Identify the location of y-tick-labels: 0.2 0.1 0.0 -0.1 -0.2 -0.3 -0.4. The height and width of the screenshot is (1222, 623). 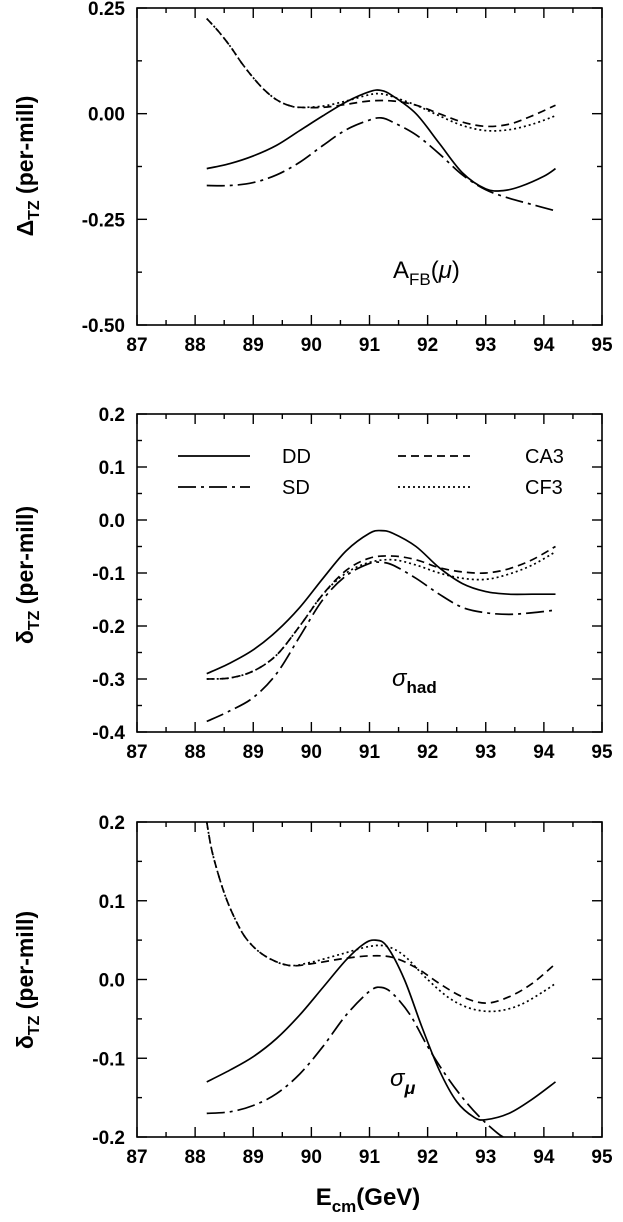
(108, 574).